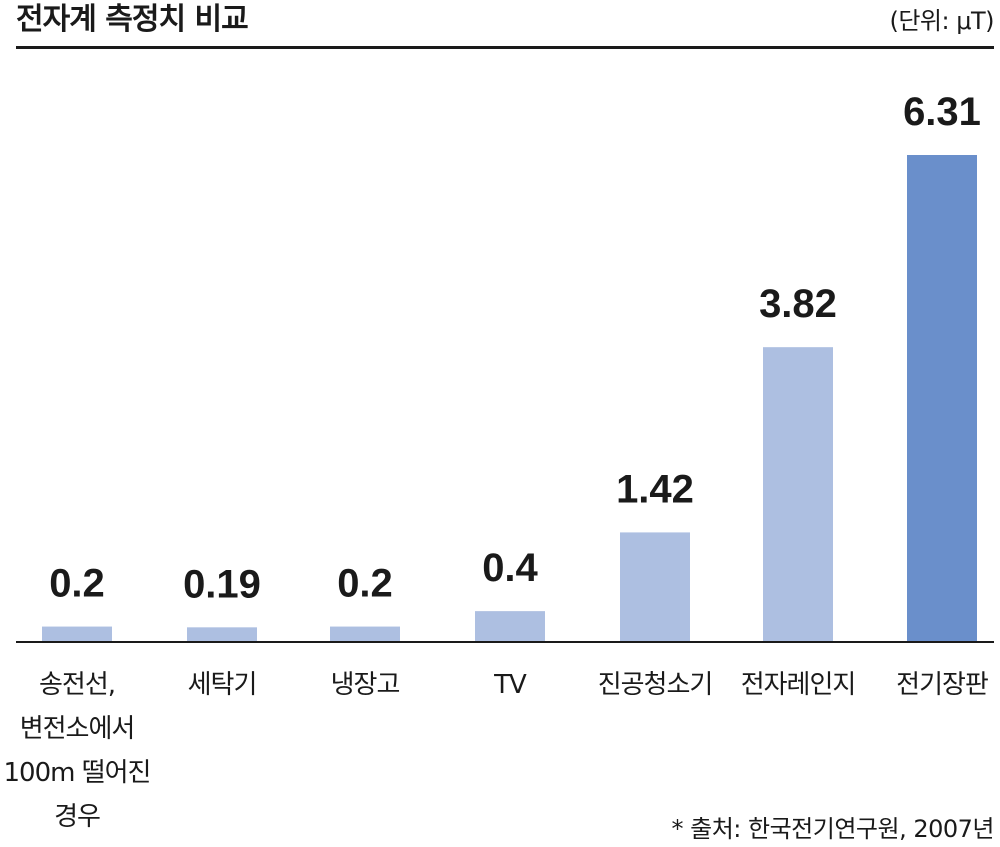 This screenshot has width=1000, height=847. I want to click on category-label-6: 전기장판, so click(942, 685).